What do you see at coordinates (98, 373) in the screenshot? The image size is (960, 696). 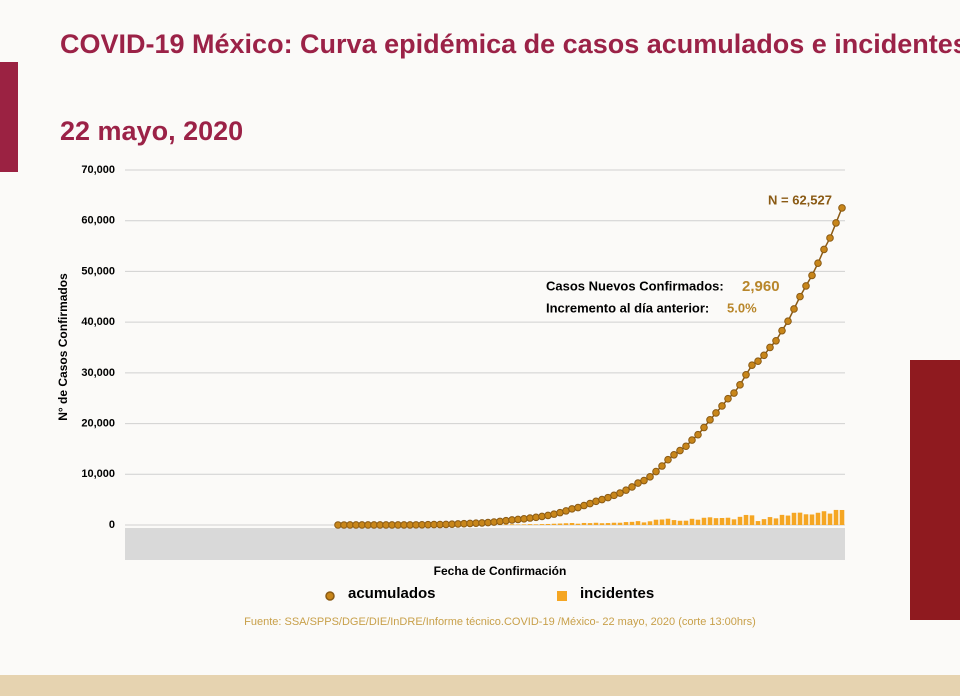 I see `y-tick-label: 30,000` at bounding box center [98, 373].